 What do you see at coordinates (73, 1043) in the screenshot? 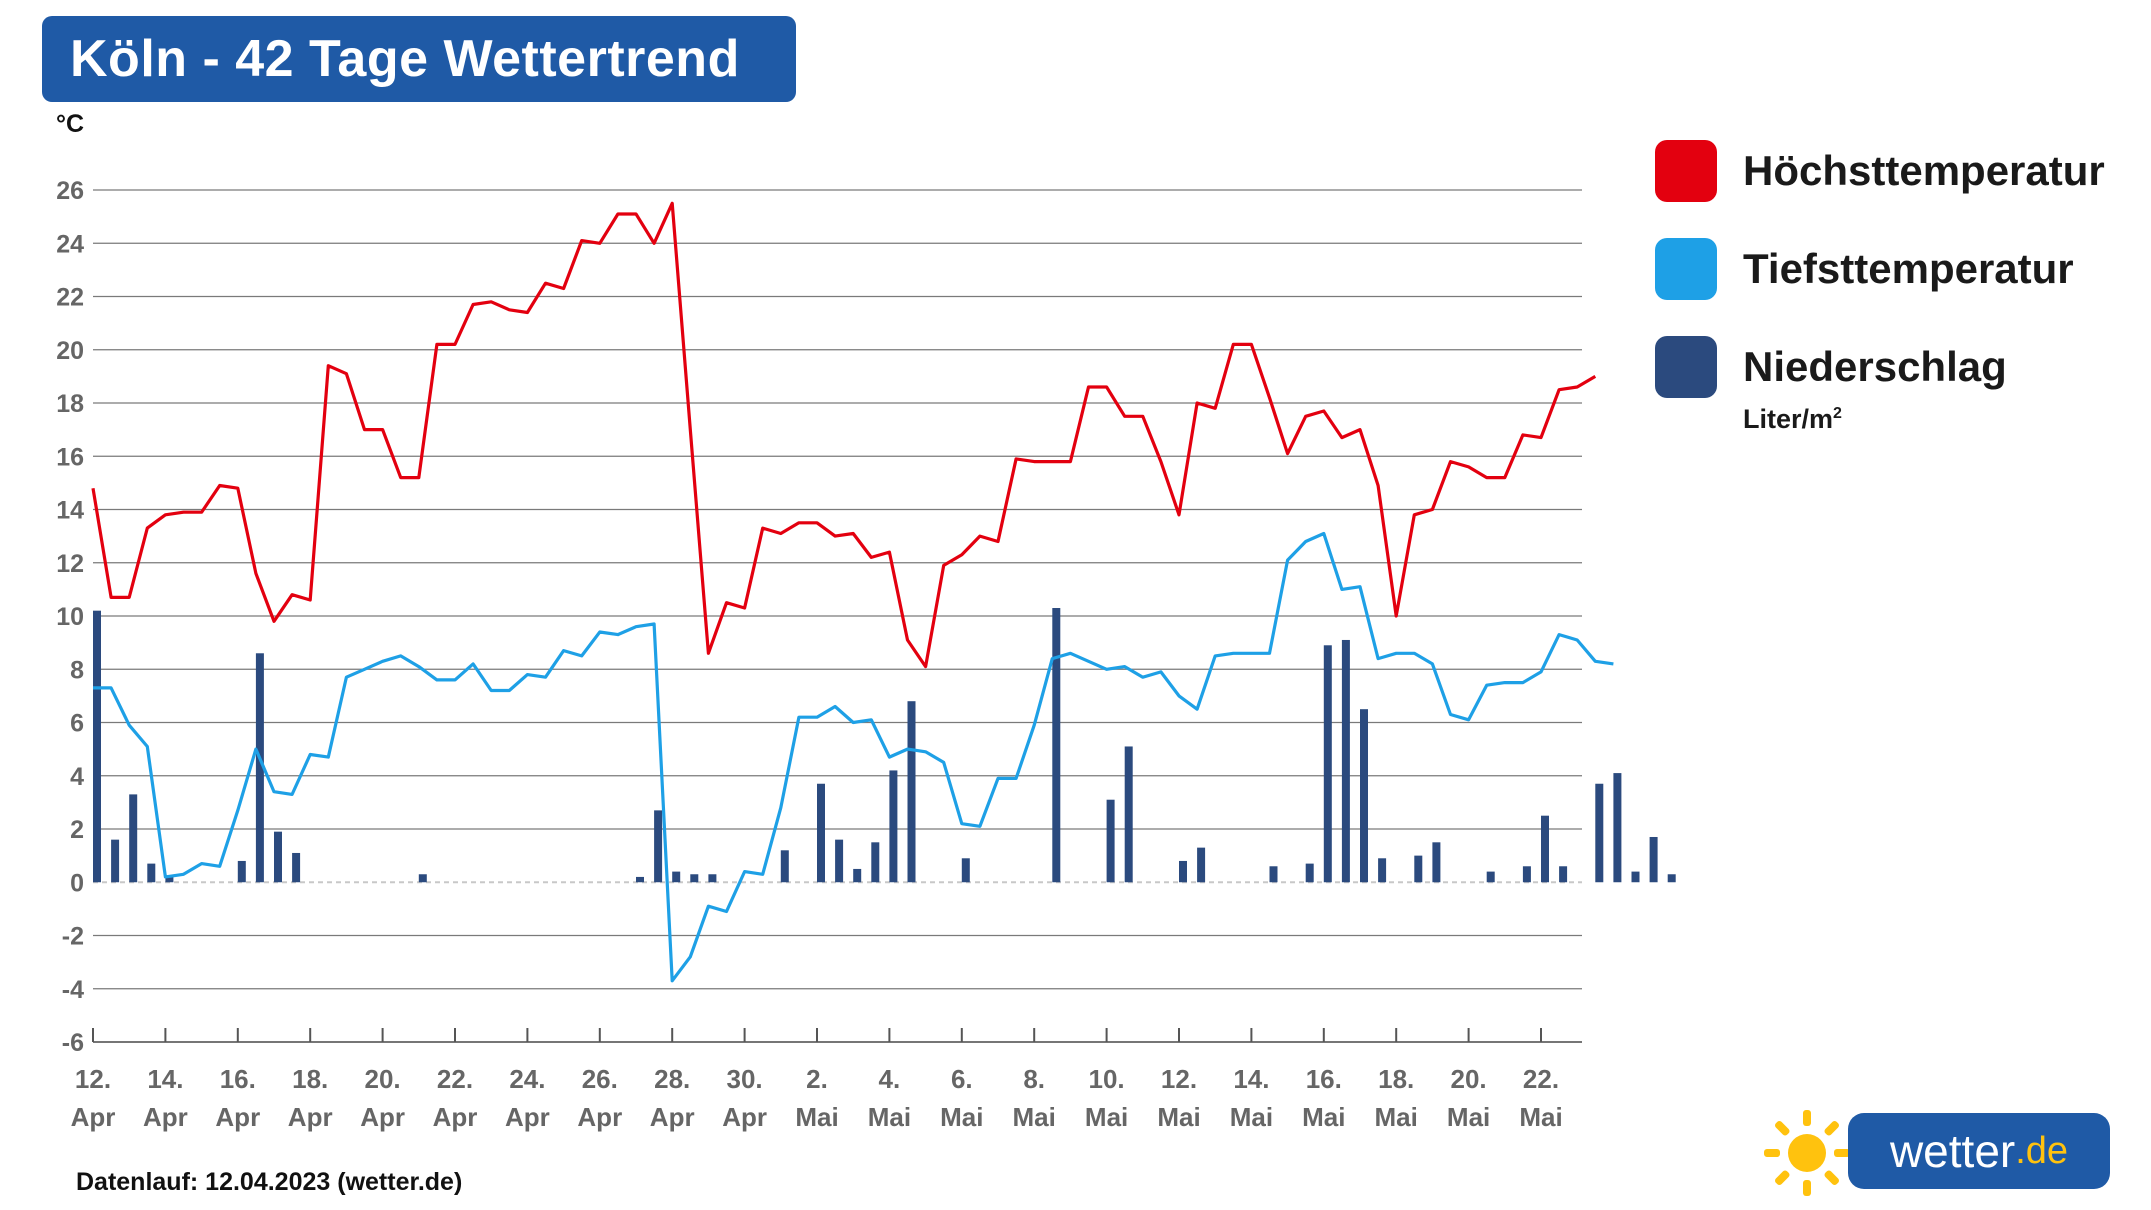
I see `y-tick-label: -6` at bounding box center [73, 1043].